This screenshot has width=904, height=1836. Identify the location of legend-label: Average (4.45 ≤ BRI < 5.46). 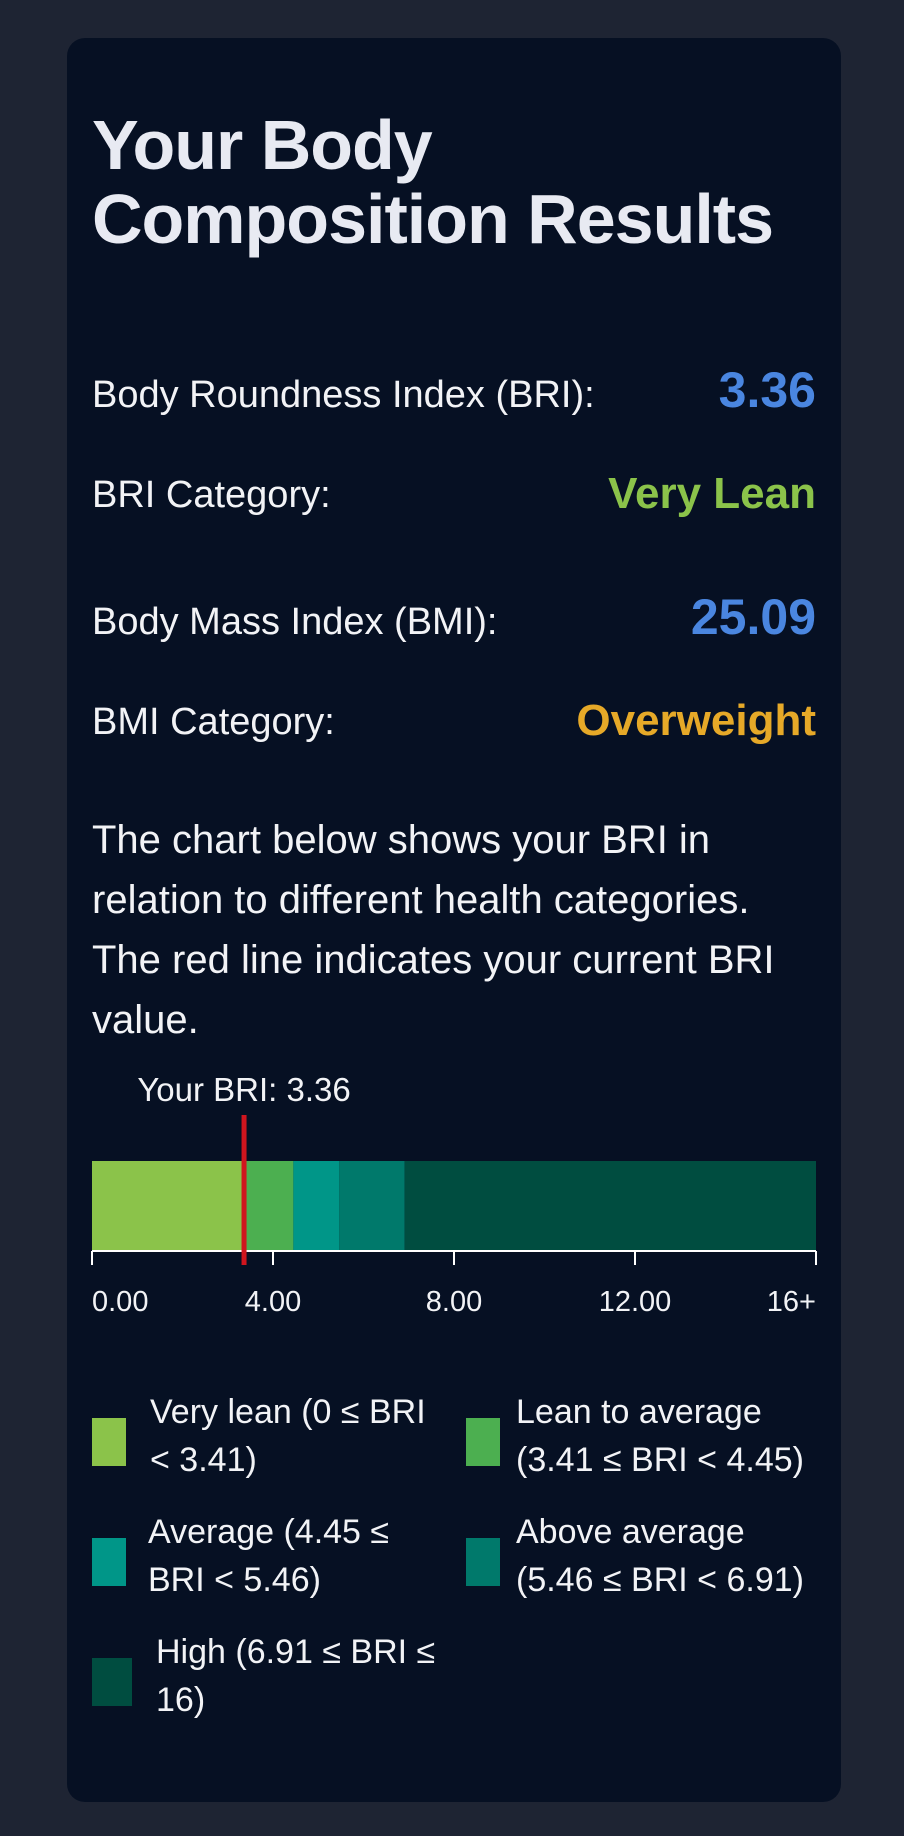
(318, 1556).